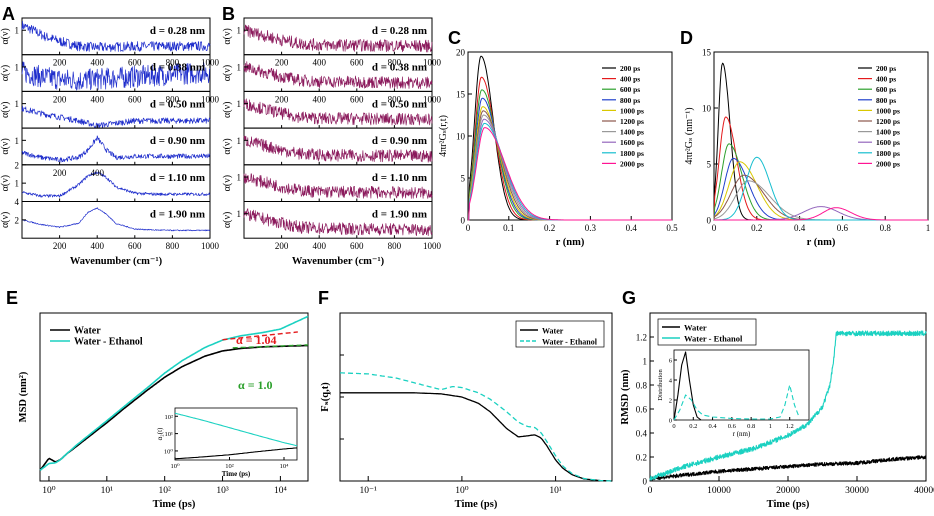 This screenshot has width=934, height=516. Describe the element at coordinates (110, 109) in the screenshot. I see `spectrum-row: d = 0.50 nm 1 α(ν) 200 400 600 800 1000` at that location.